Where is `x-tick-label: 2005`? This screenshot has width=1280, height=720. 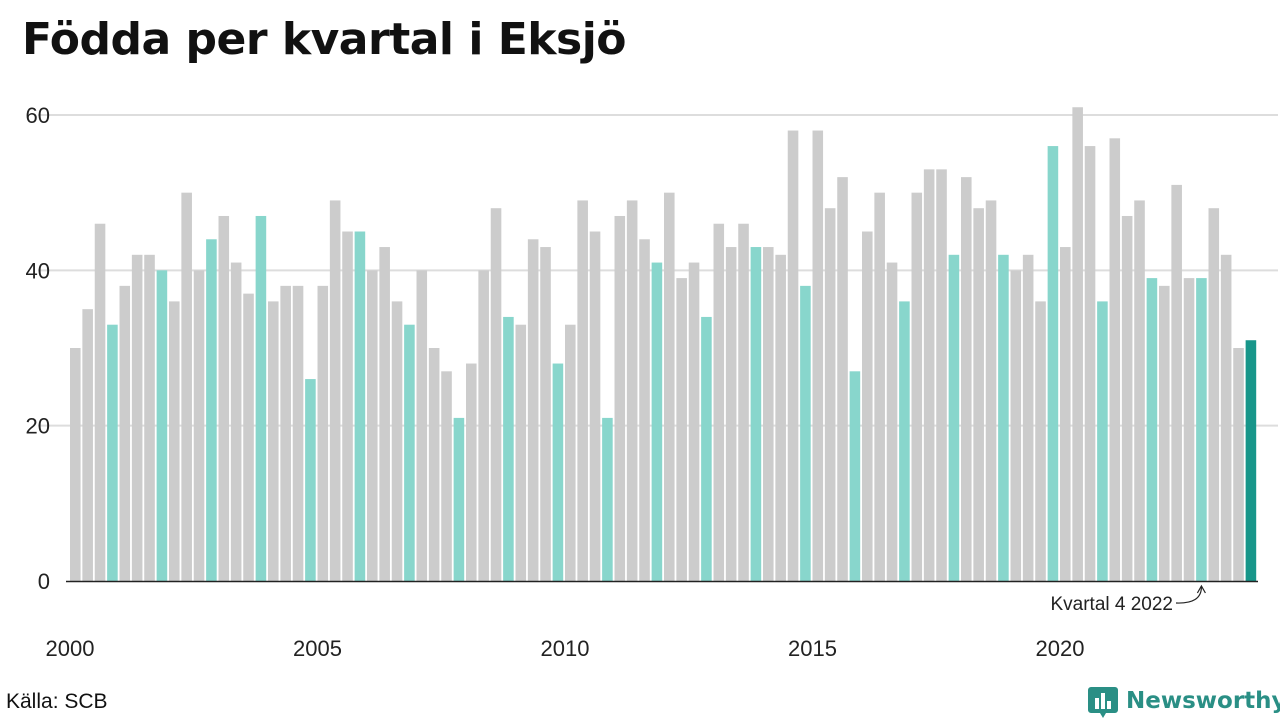 x-tick-label: 2005 is located at coordinates (317, 648).